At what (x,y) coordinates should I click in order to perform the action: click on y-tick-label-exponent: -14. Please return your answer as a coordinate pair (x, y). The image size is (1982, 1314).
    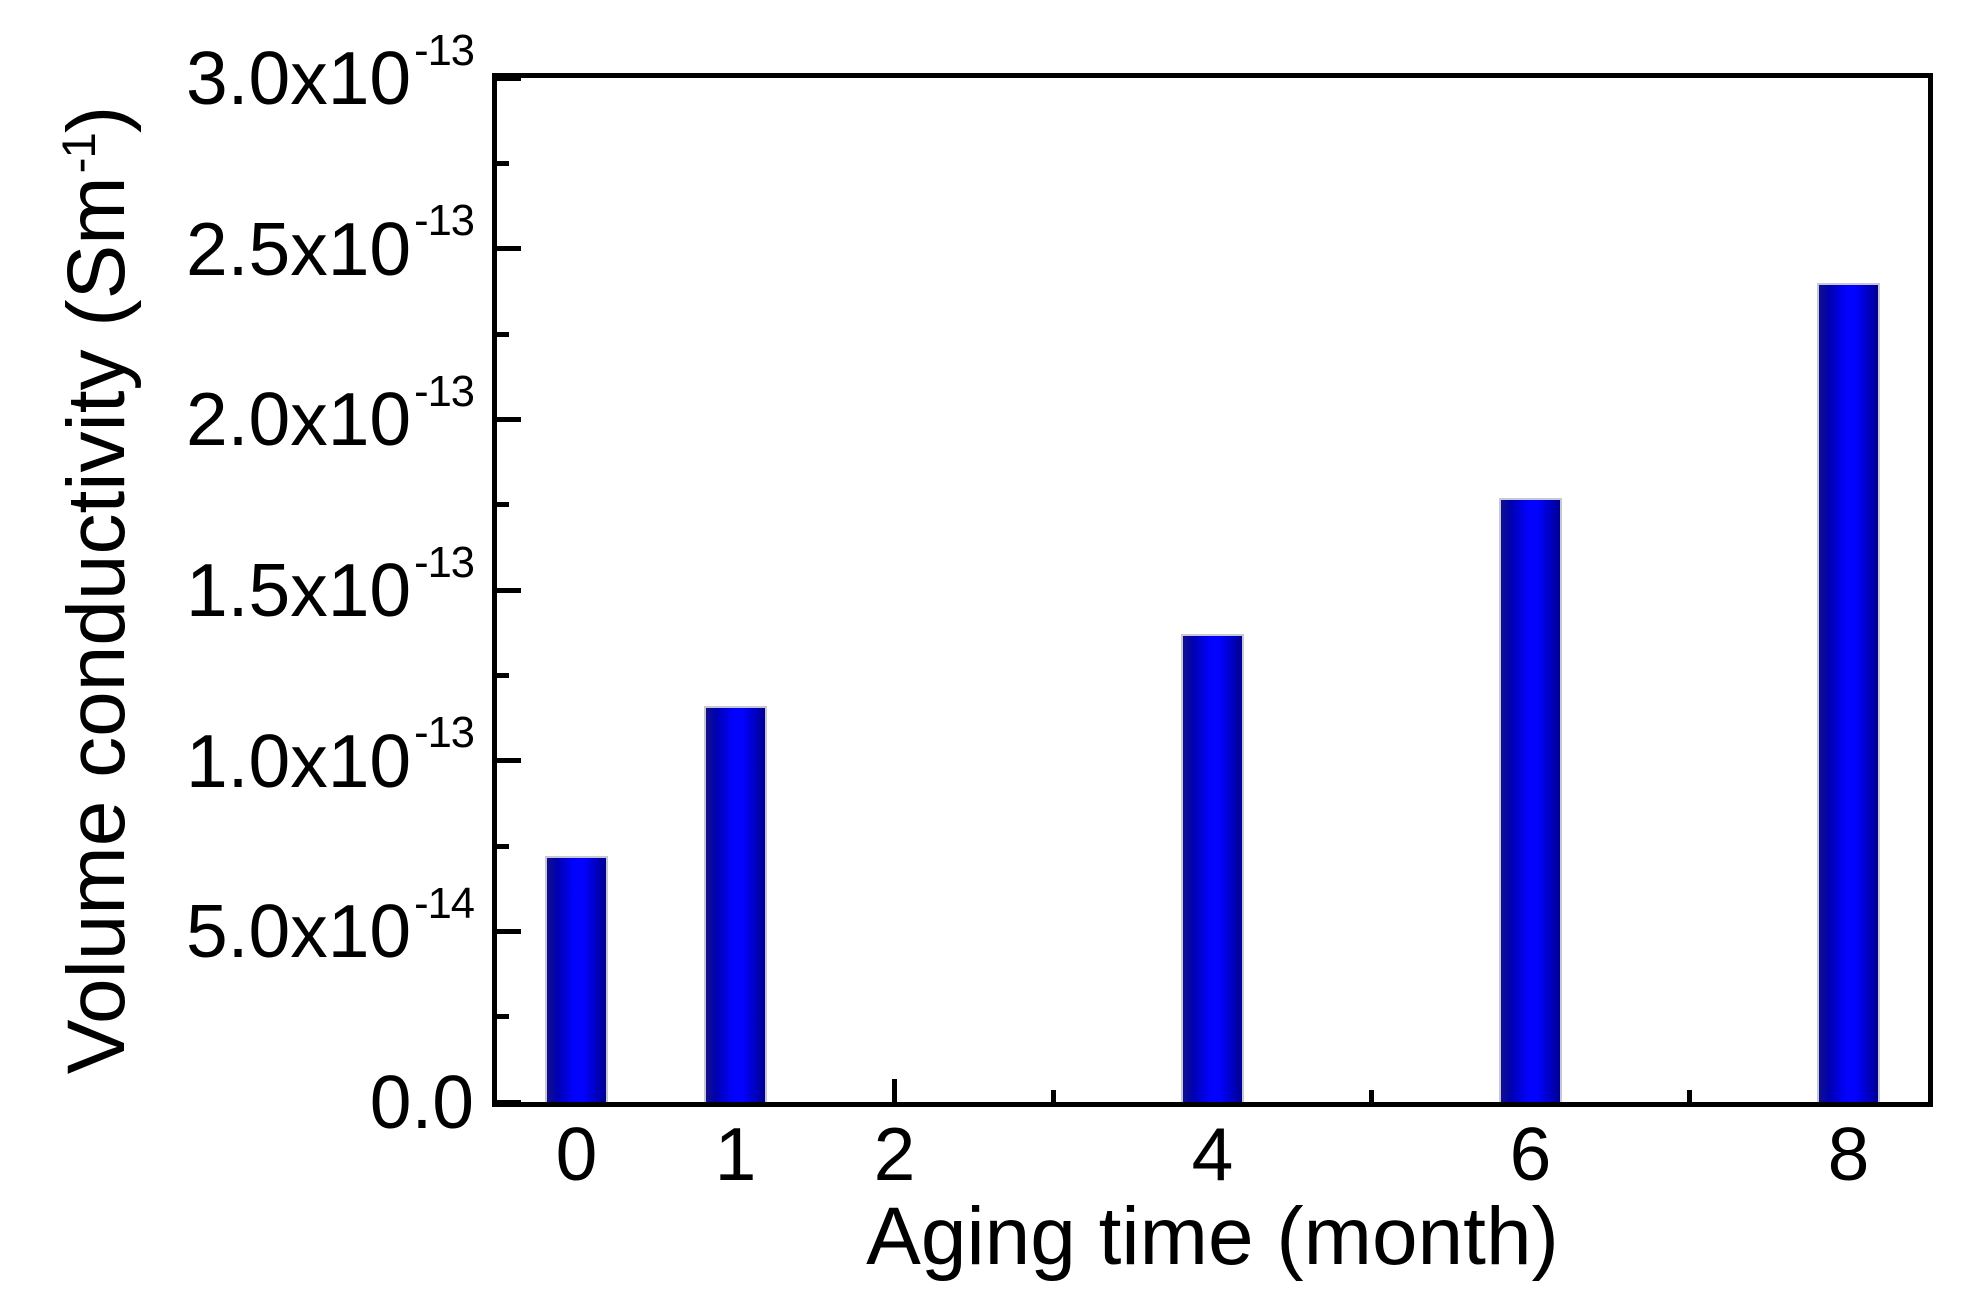
    Looking at the image, I should click on (444, 903).